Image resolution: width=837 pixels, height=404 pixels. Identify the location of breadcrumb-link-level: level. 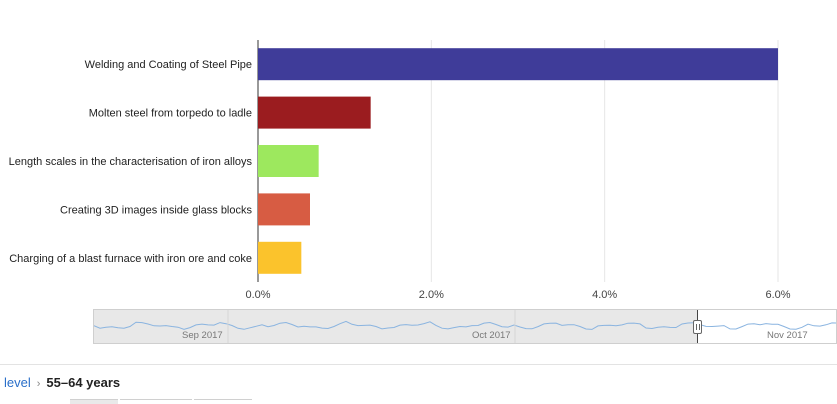
(17, 382).